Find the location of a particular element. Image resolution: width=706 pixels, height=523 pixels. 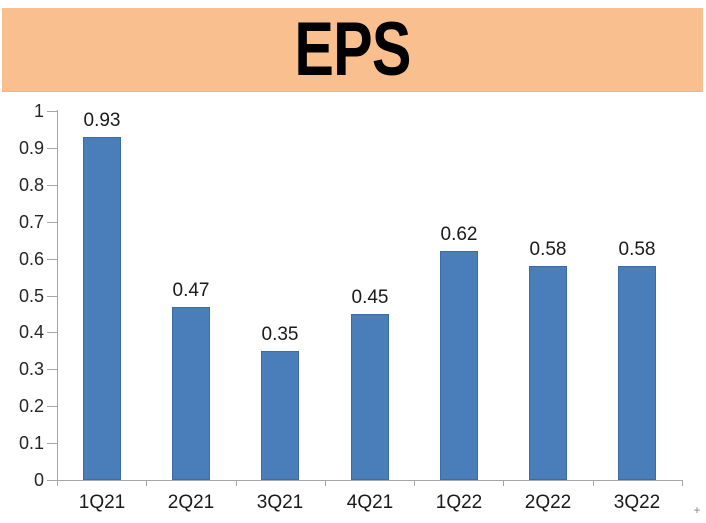

bar-3Q21 is located at coordinates (280, 415).